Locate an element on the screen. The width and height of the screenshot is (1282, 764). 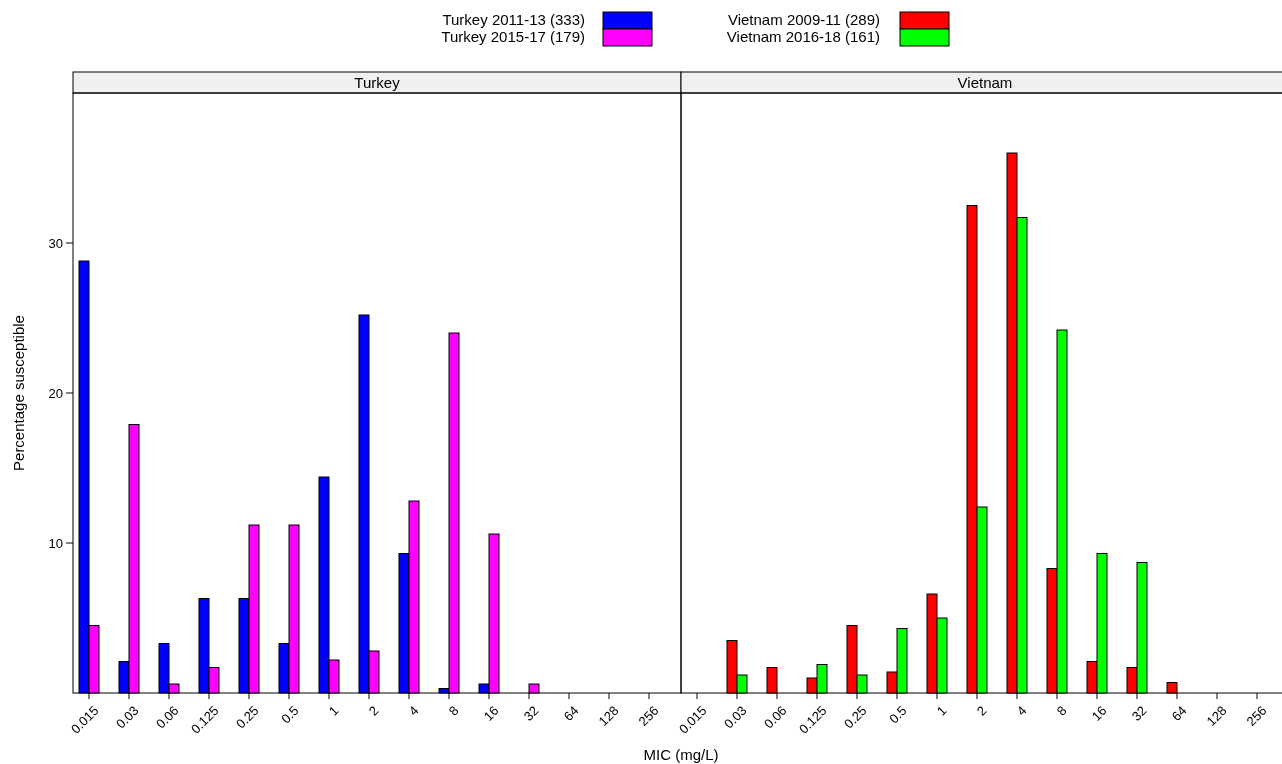
y-tick-label: 30 is located at coordinates (55, 243).